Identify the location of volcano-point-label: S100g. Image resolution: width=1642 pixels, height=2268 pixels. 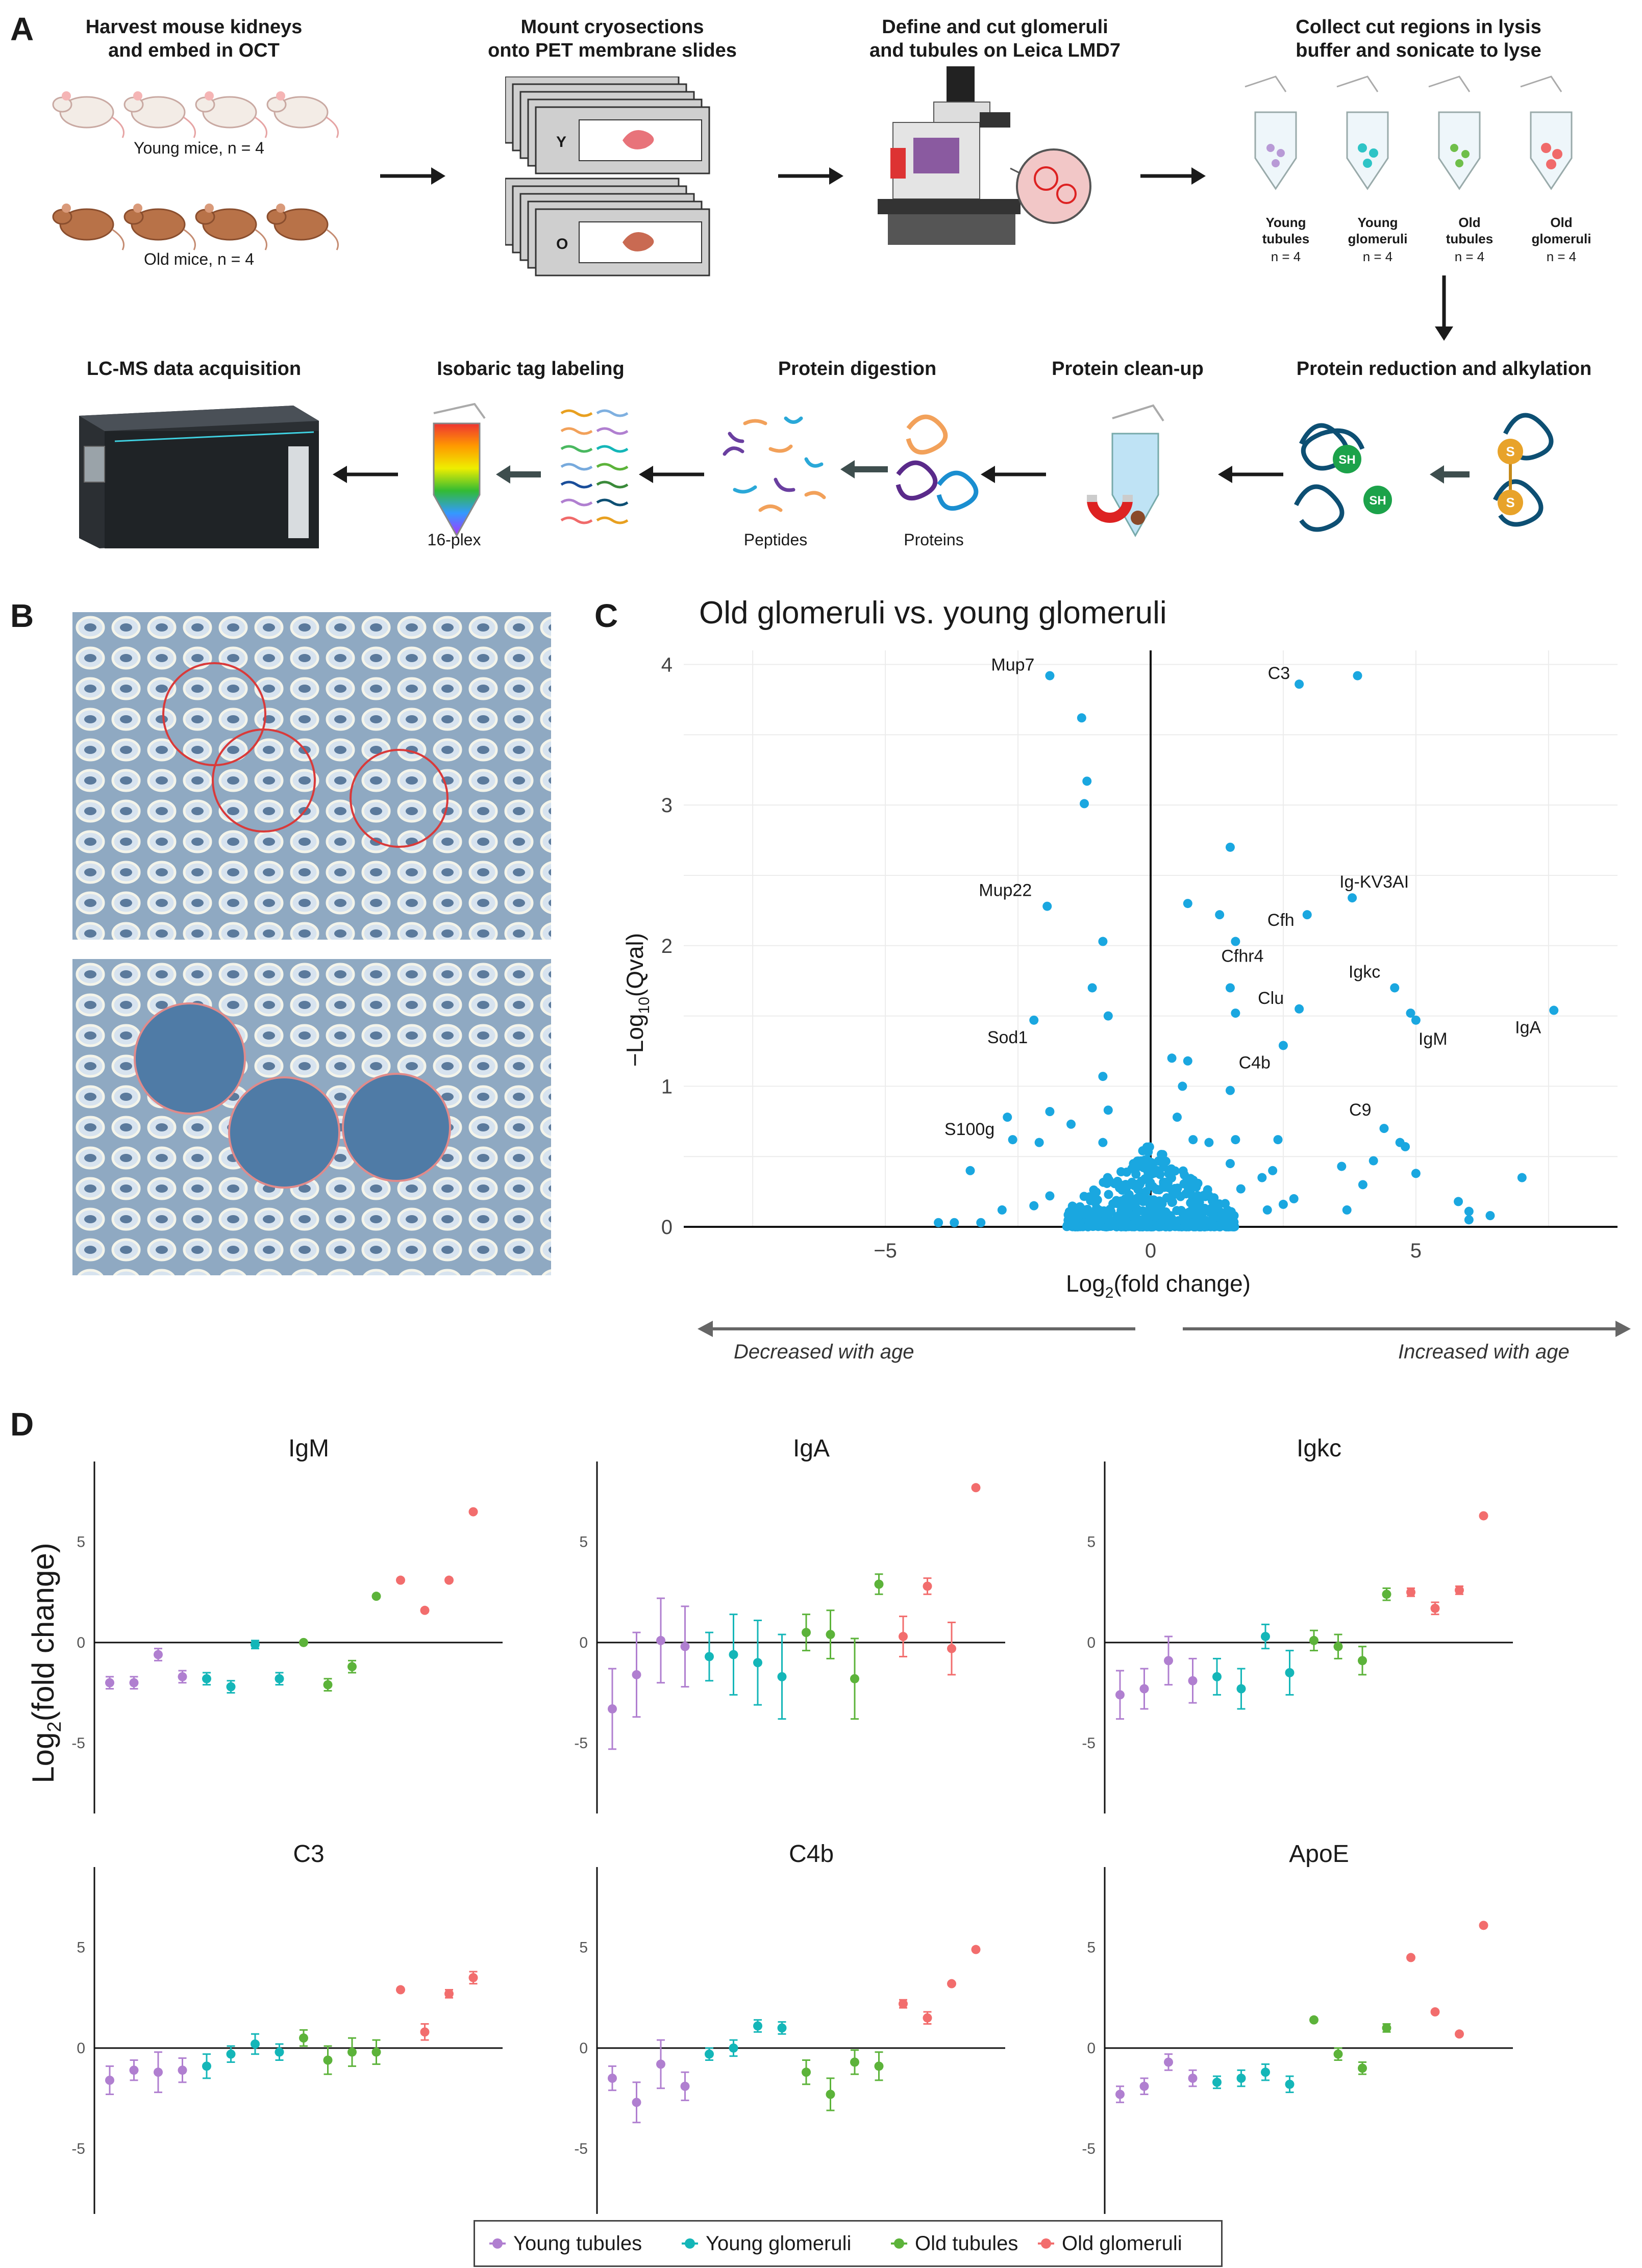
(969, 1130).